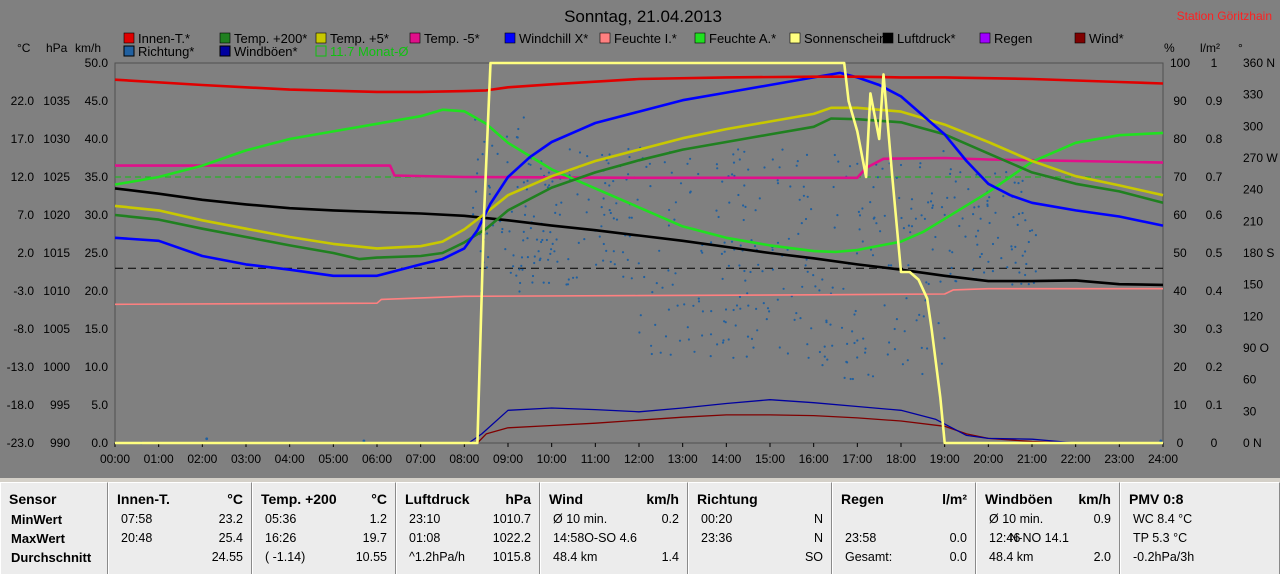  Describe the element at coordinates (770, 459) in the screenshot. I see `tick-time: 15:00` at that location.